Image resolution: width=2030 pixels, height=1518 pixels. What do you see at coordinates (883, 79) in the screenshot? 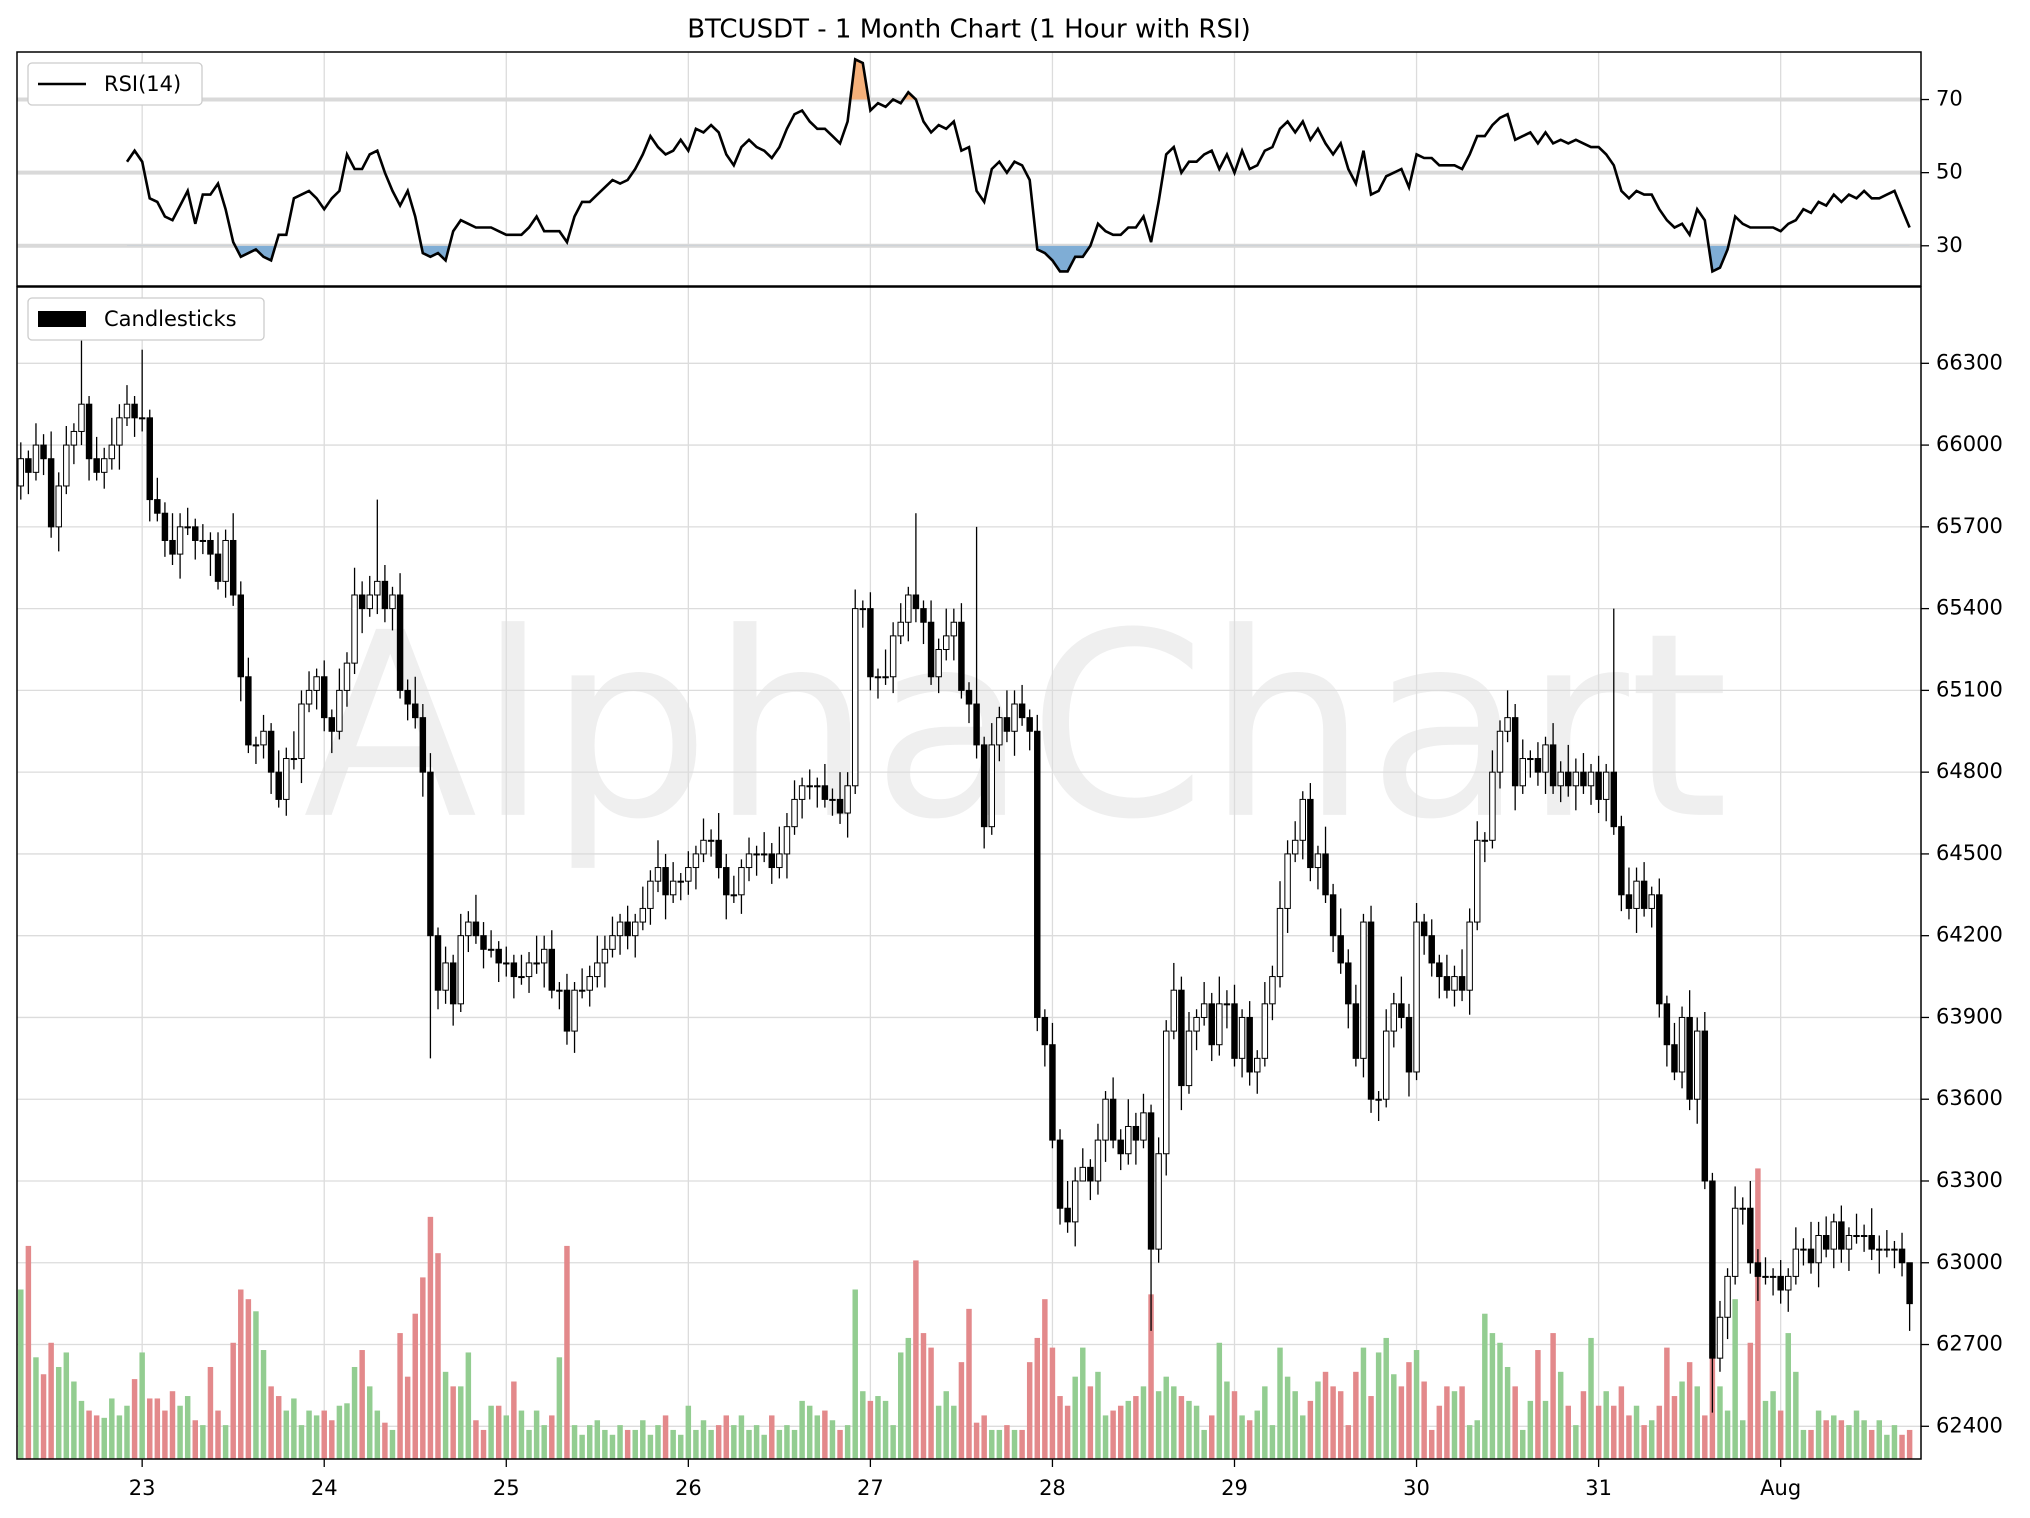
I see `overbought-fill` at bounding box center [883, 79].